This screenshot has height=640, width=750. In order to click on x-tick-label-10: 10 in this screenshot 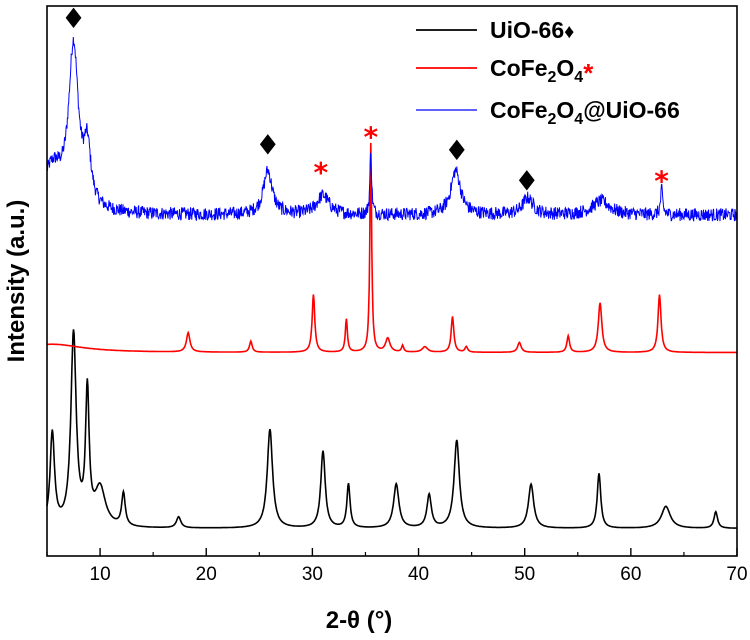, I will do `click(100, 574)`.